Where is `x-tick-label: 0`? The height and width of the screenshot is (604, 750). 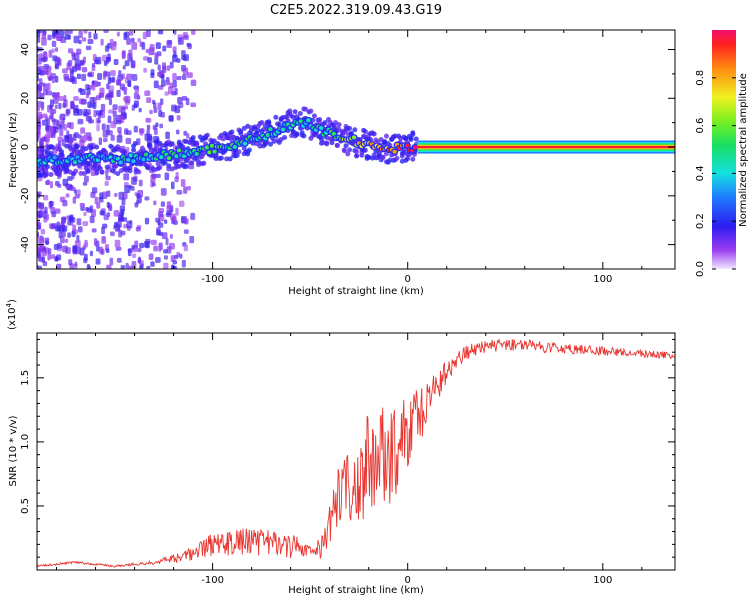
x-tick-label: 0 is located at coordinates (408, 279).